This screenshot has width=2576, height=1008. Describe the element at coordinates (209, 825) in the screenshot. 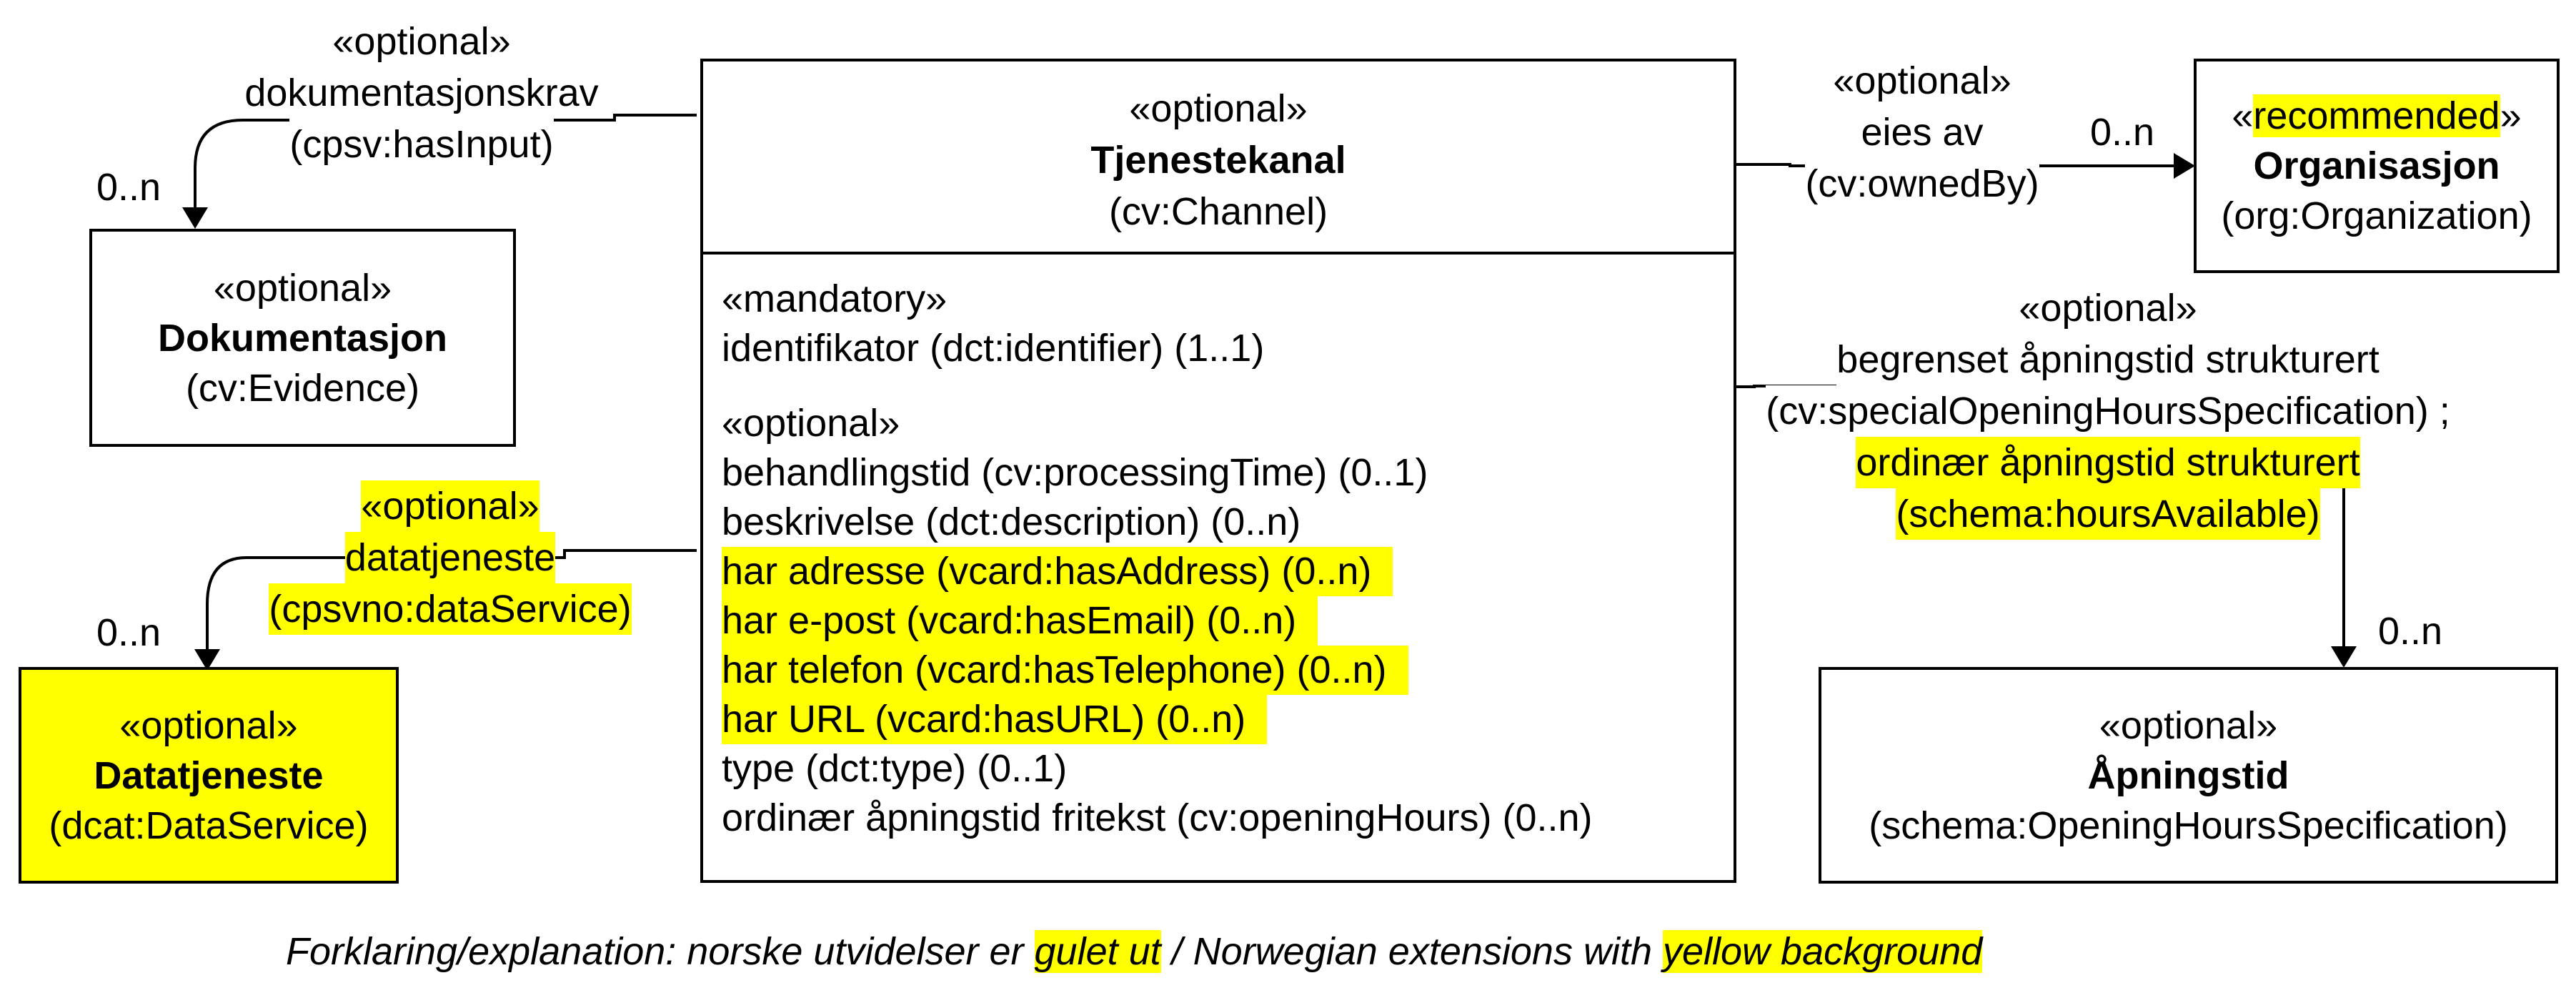

I see `datatjeneste-uri: (dcat:DataService)` at that location.